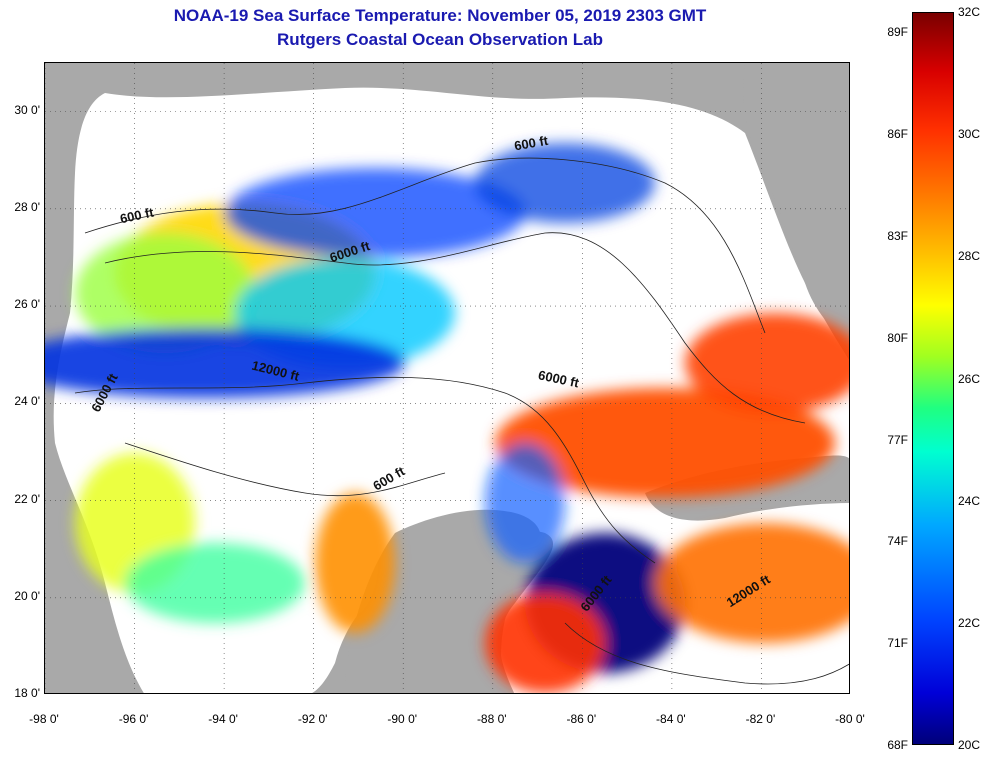 This screenshot has width=992, height=761. Describe the element at coordinates (133, 719) in the screenshot. I see `lon-tick-label: -96 0'` at that location.